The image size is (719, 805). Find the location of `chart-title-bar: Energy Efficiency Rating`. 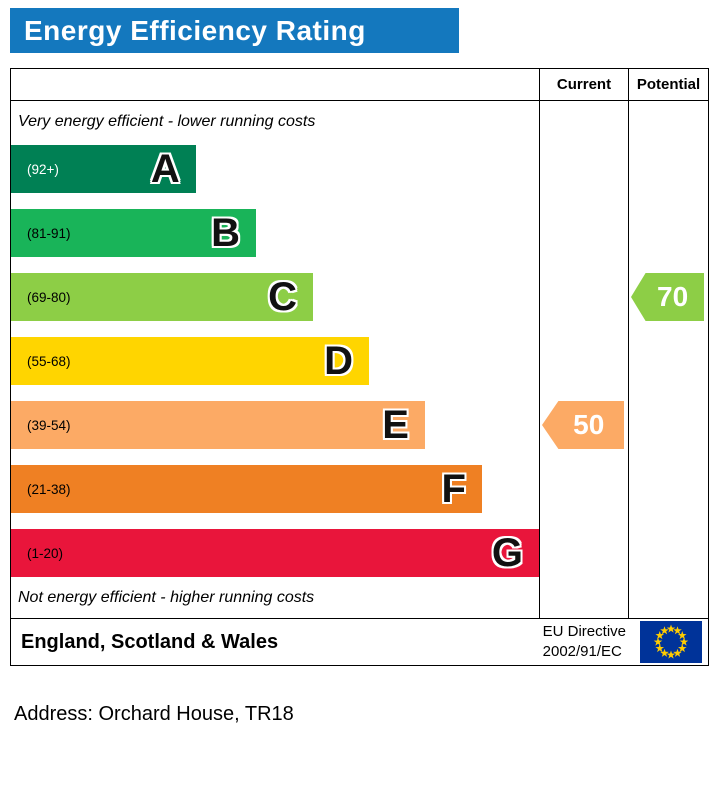

chart-title-bar: Energy Efficiency Rating is located at coordinates (234, 30).